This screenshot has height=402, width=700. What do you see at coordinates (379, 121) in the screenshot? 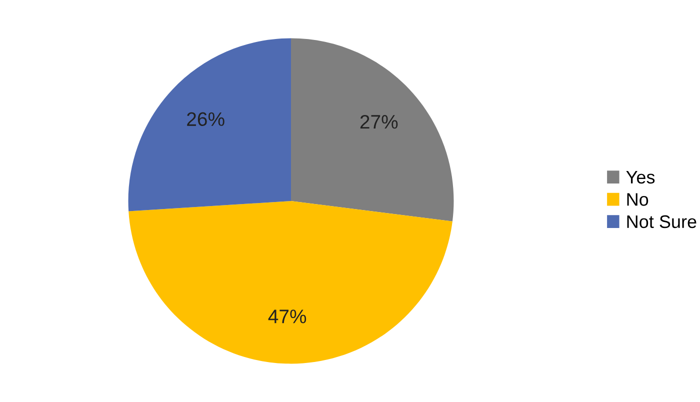
I see `data-label: 27%` at bounding box center [379, 121].